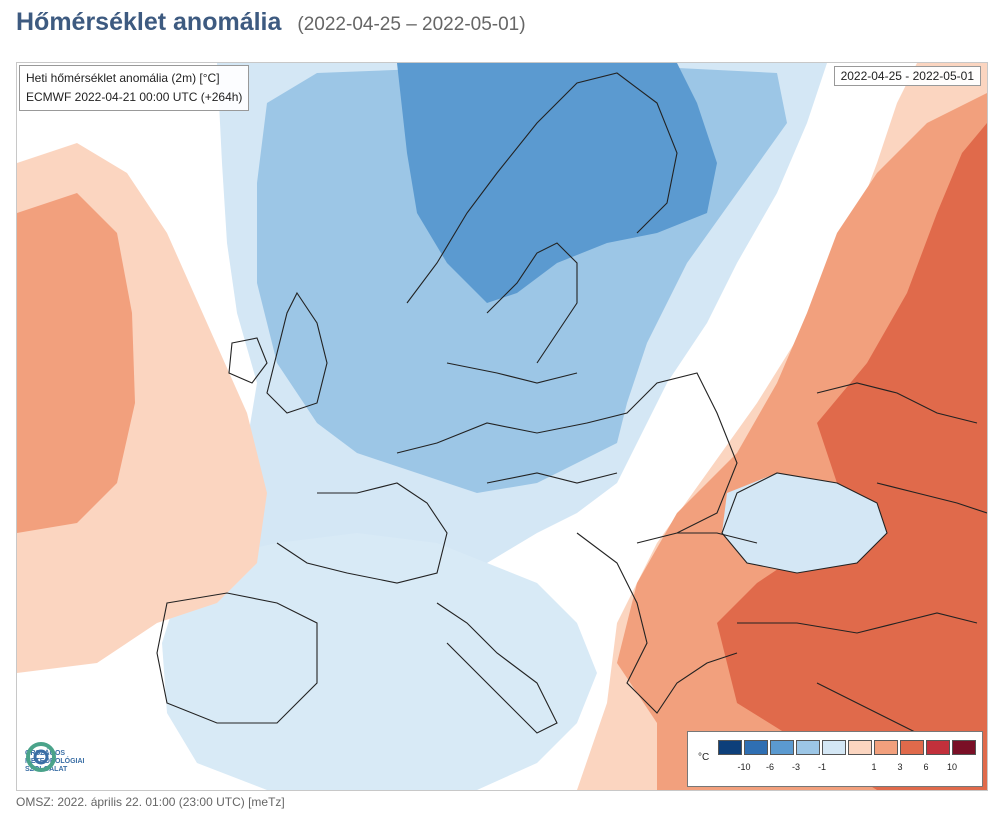 The image size is (1000, 819). What do you see at coordinates (822, 767) in the screenshot?
I see `legend-tick: -1` at bounding box center [822, 767].